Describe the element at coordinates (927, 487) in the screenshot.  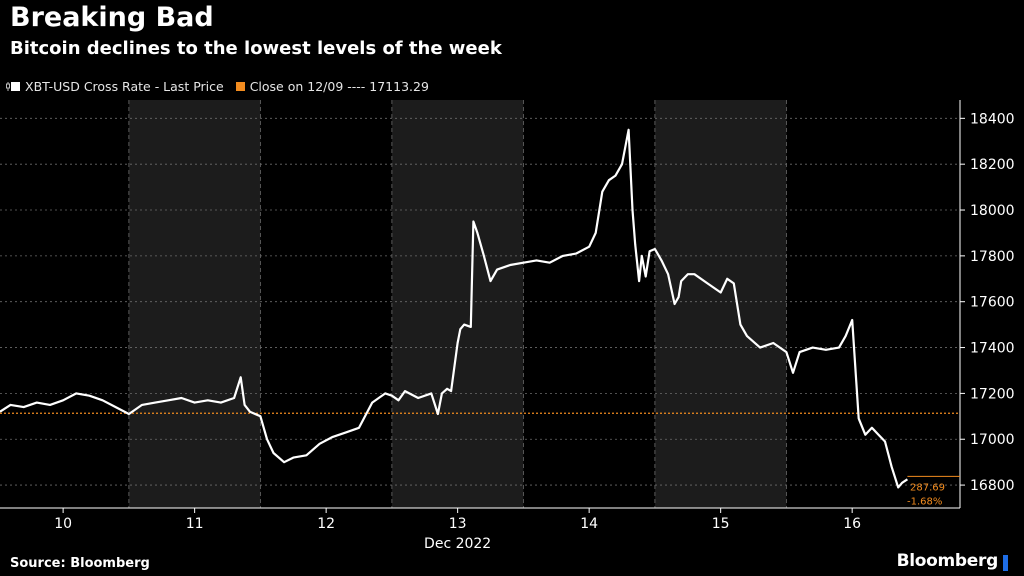
I see `end-change-label: 287.69` at that location.